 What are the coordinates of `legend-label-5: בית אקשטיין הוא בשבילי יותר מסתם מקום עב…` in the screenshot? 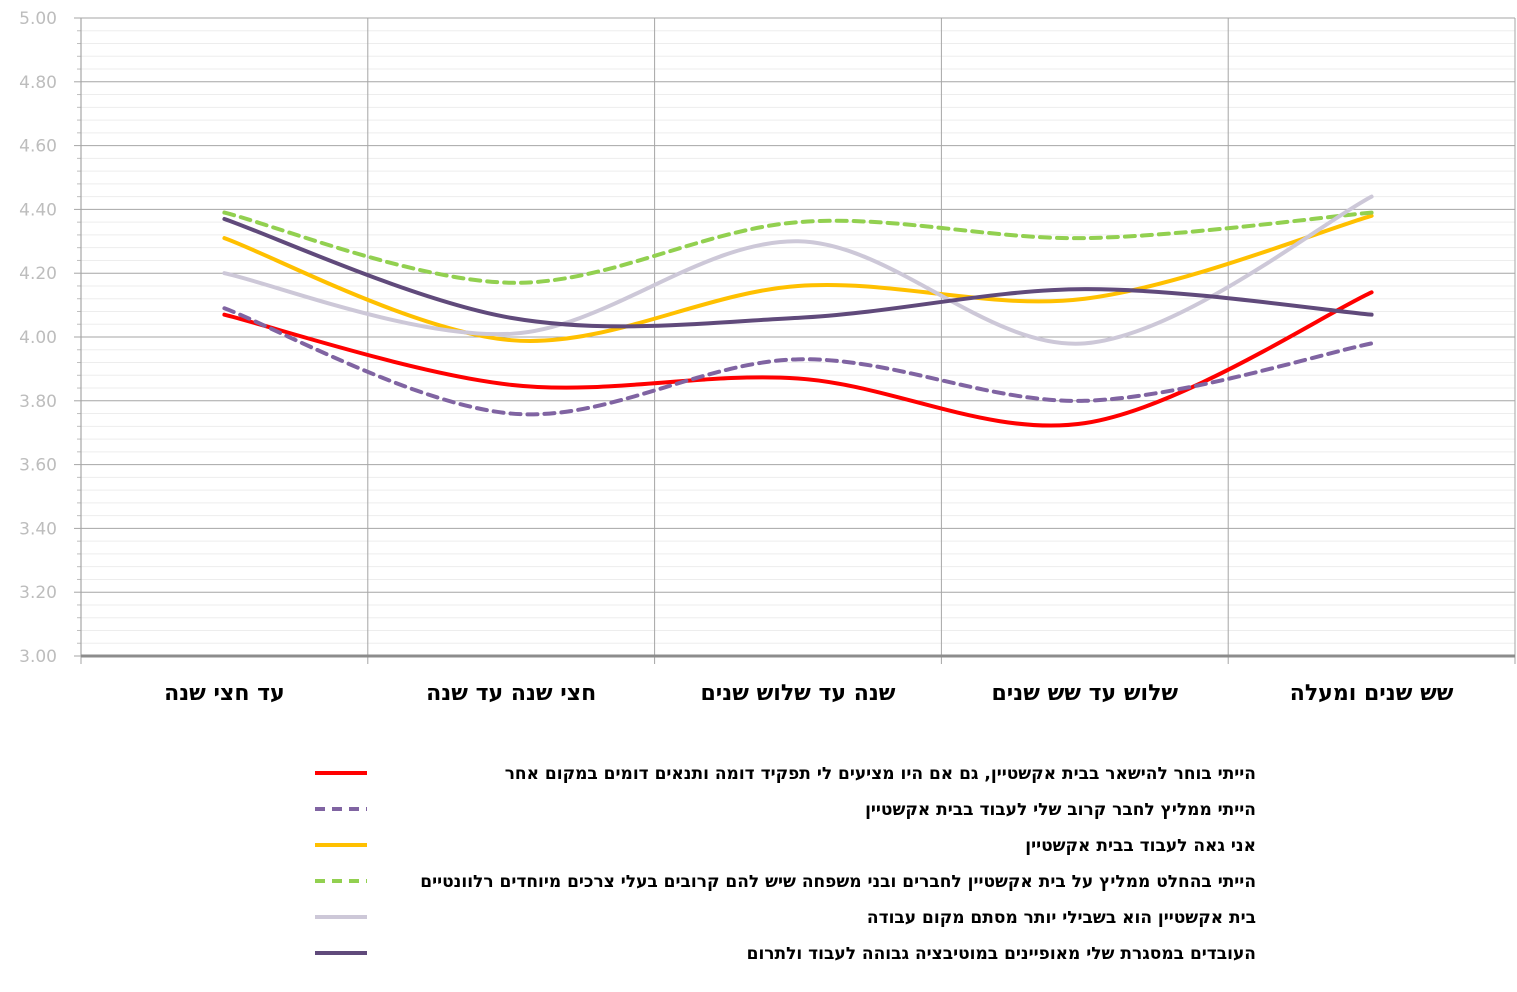 It's located at (1061, 918).